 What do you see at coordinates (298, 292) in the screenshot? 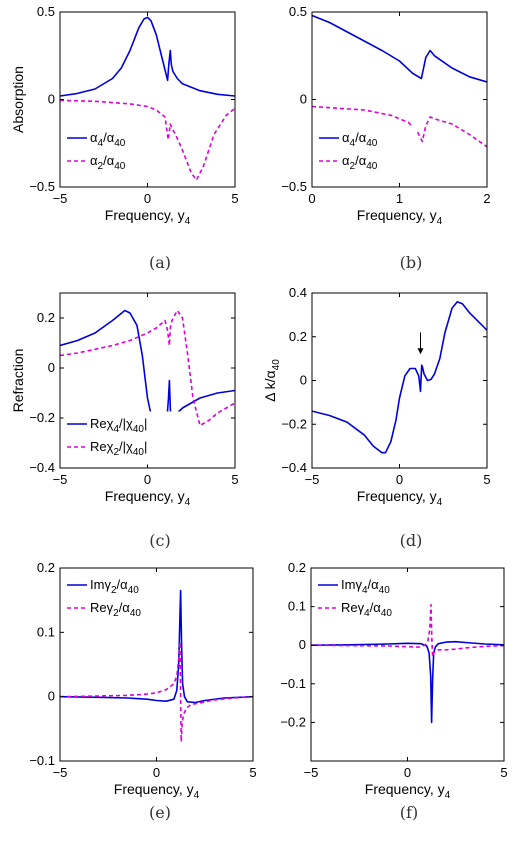
I see `y-tick-label: 0.4` at bounding box center [298, 292].